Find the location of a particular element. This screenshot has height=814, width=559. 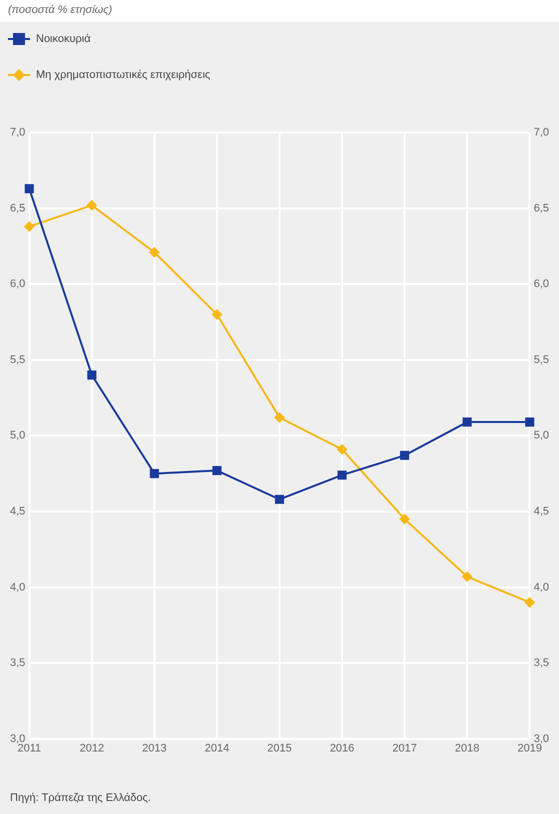

x-tick-label: 2012 is located at coordinates (92, 748).